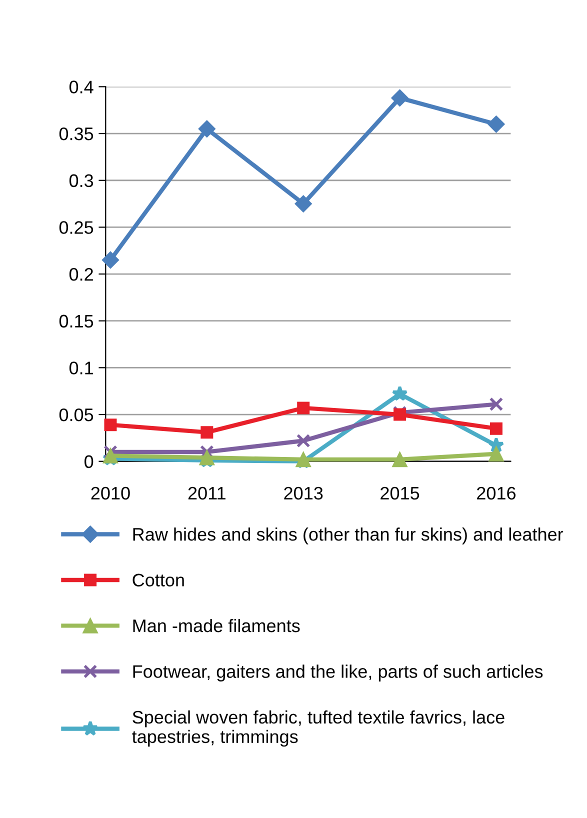 This screenshot has height=818, width=587. Describe the element at coordinates (81, 368) in the screenshot. I see `y-tick-label: 0.1` at that location.